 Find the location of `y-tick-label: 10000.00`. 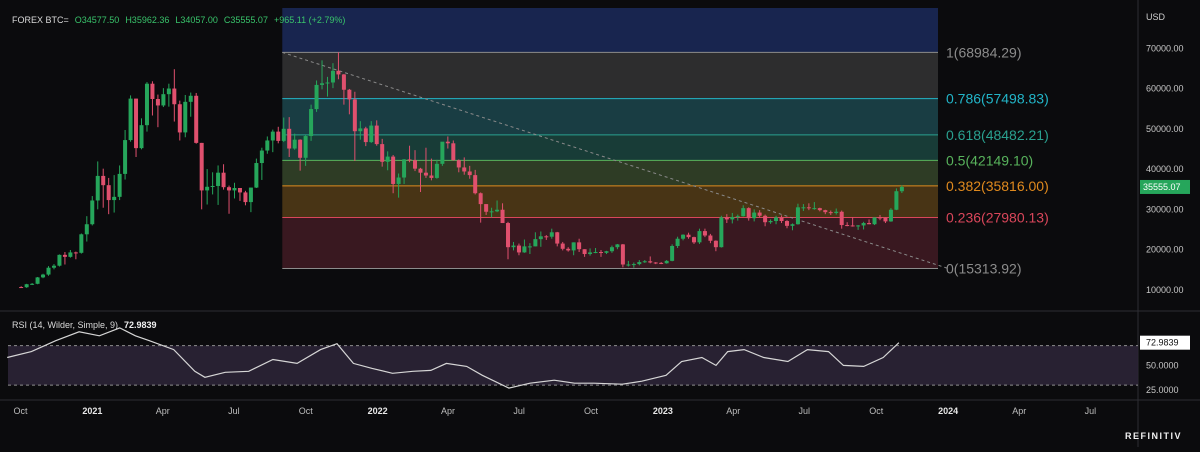

y-tick-label: 10000.00 is located at coordinates (1165, 290).